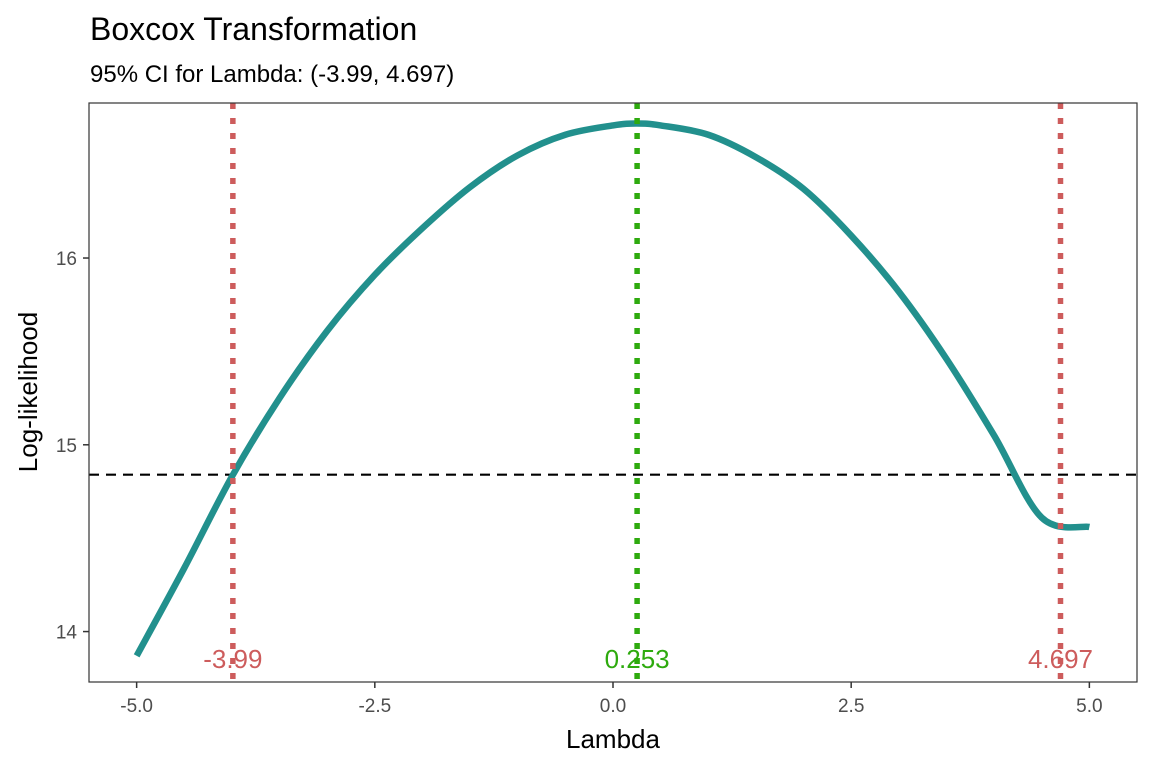 Image resolution: width=1152 pixels, height=768 pixels. I want to click on ci-label: 4.697, so click(1060, 659).